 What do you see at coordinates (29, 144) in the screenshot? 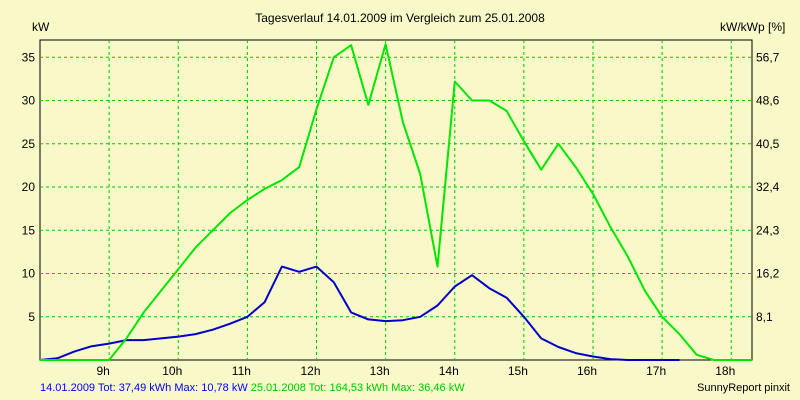
I see `y-tick-label: 25` at bounding box center [29, 144].